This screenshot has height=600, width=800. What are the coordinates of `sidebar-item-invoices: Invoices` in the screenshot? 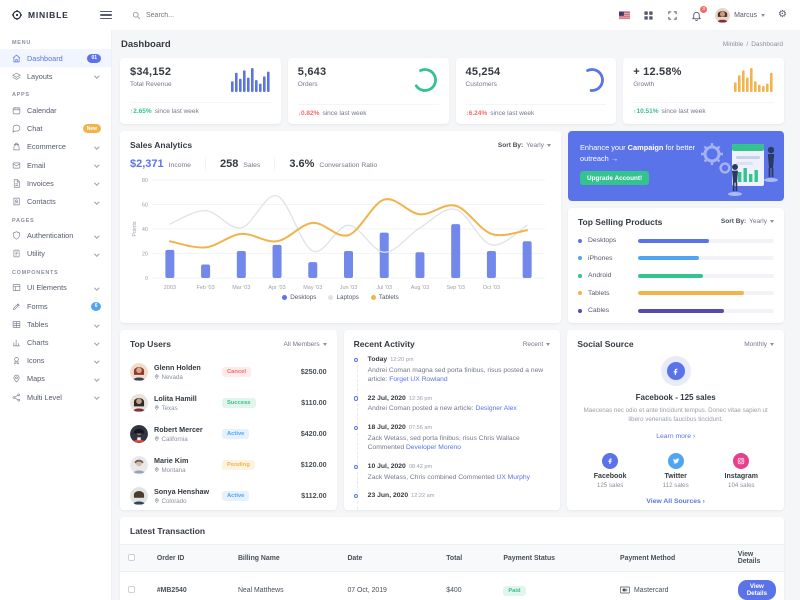 It's located at (55, 183).